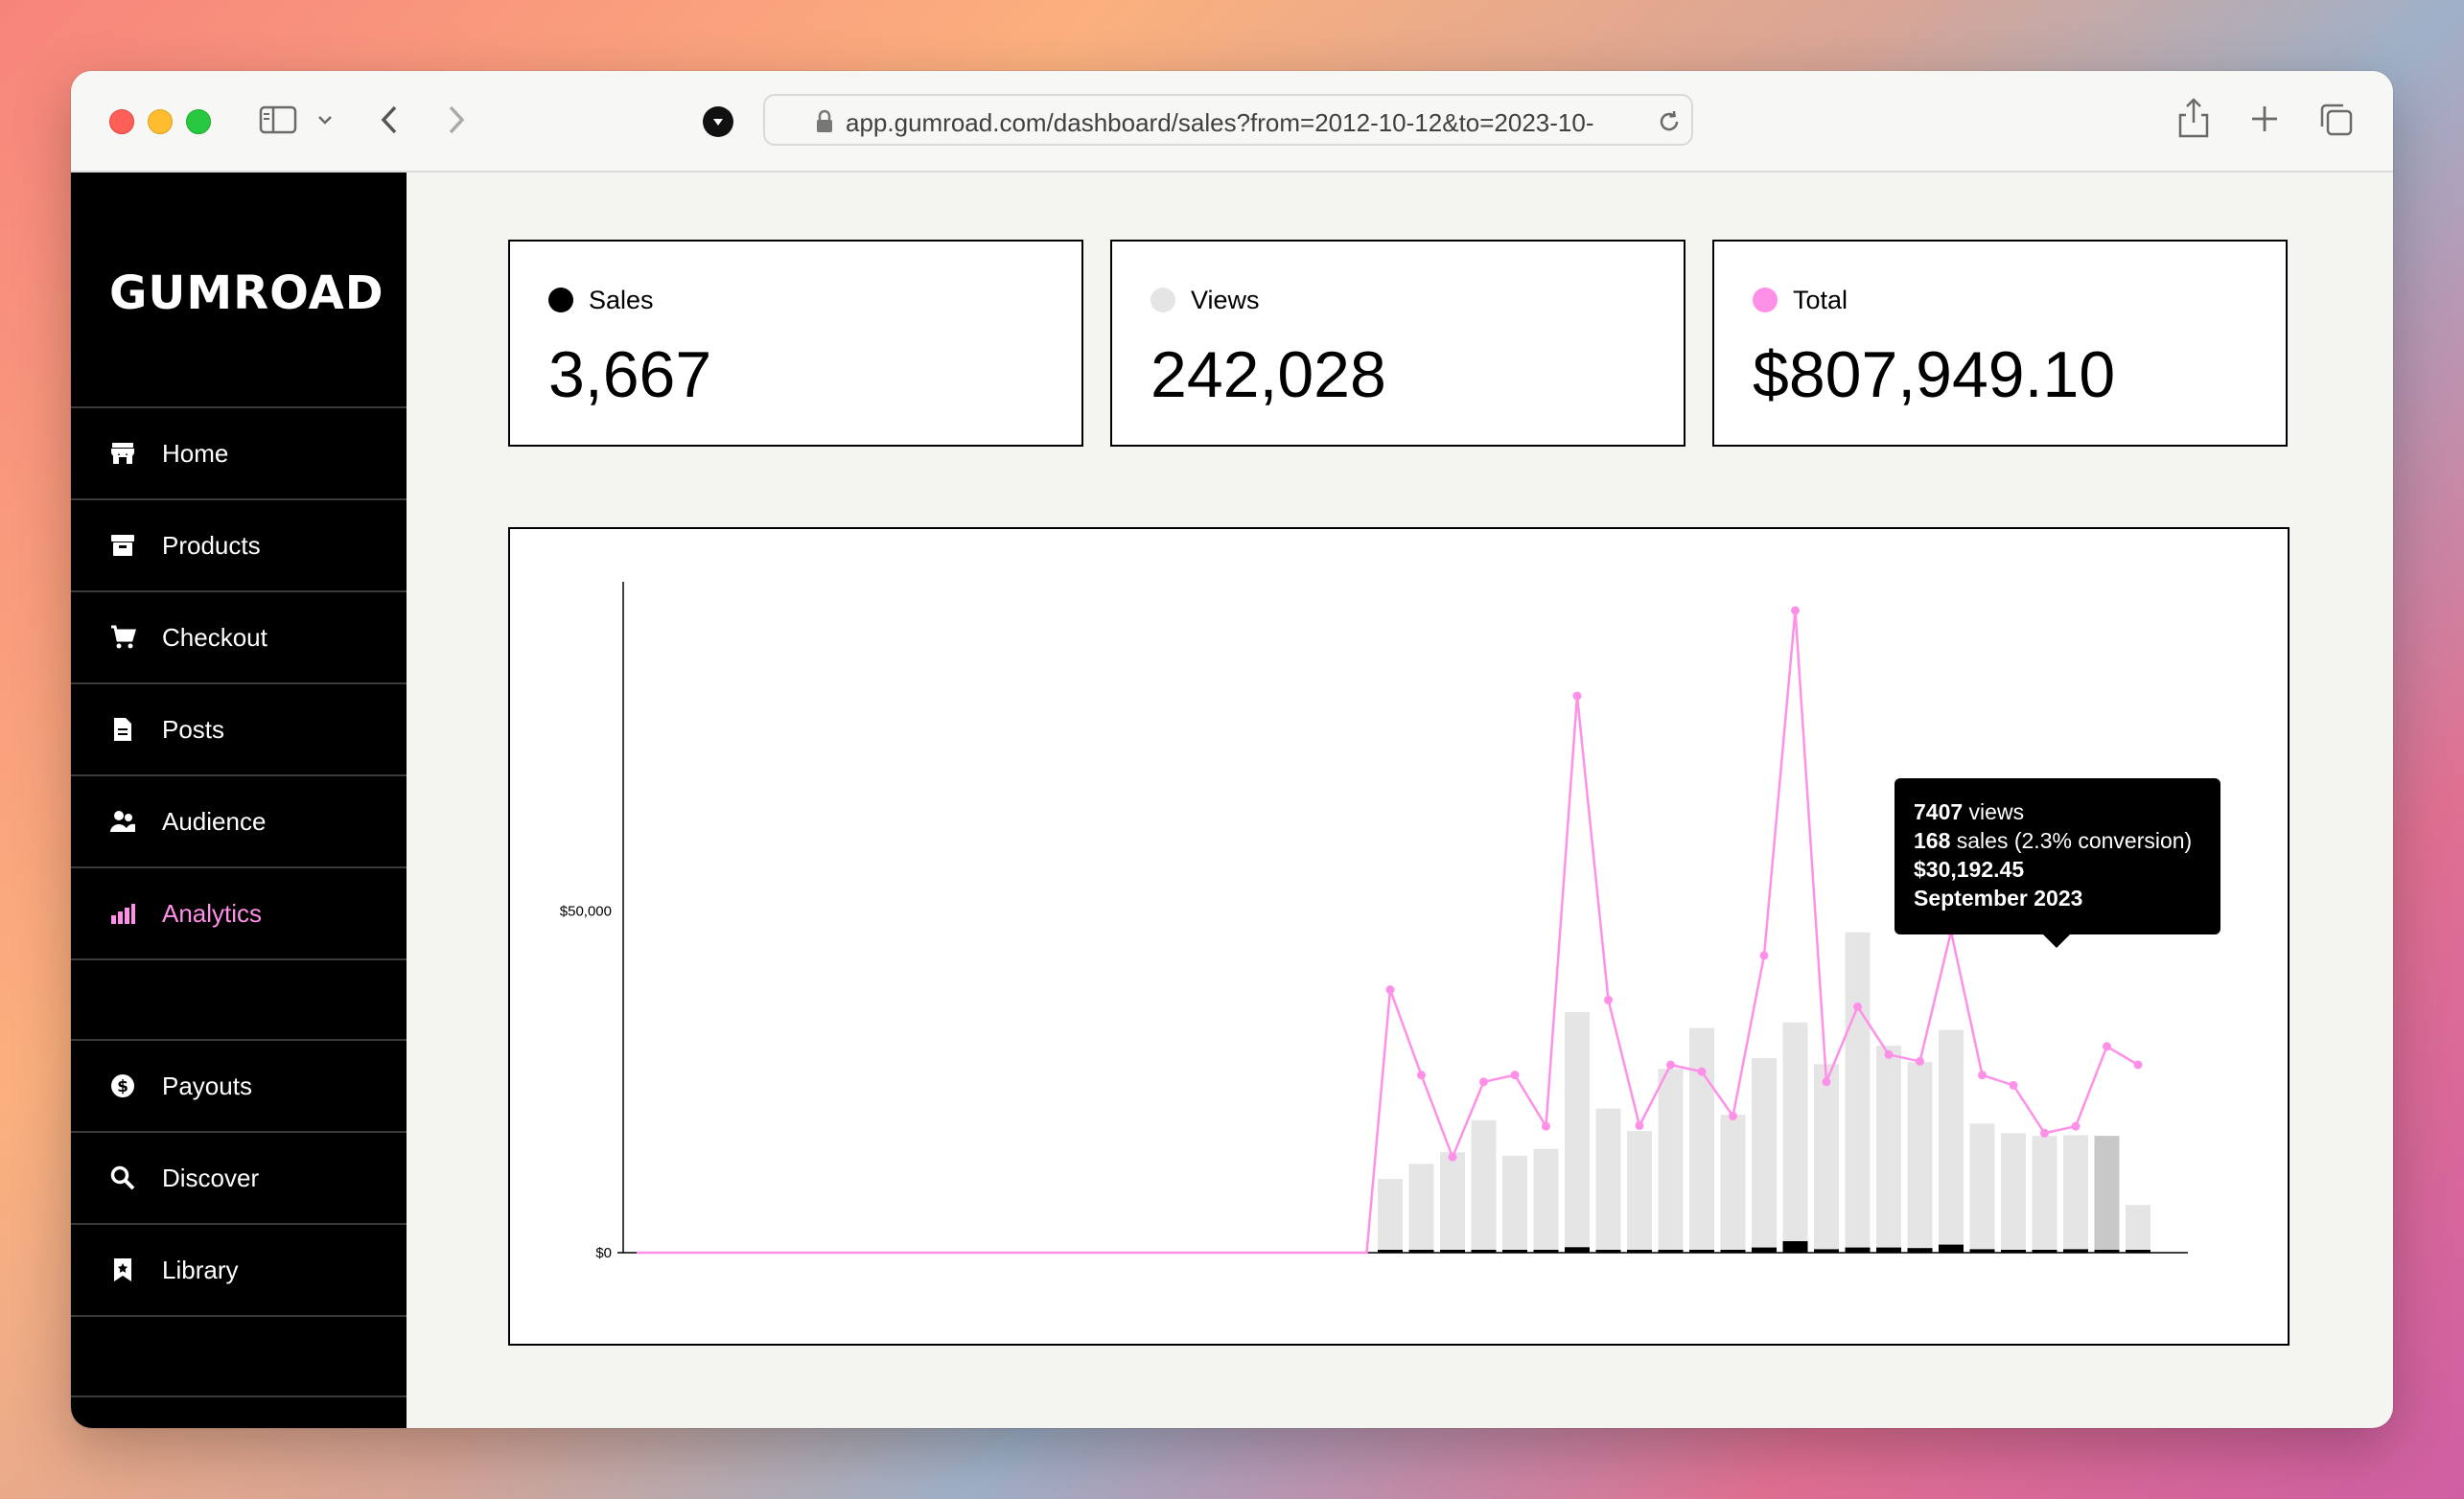 This screenshot has width=2464, height=1499. Describe the element at coordinates (278, 119) in the screenshot. I see `sidebar-toggle-icon` at that location.